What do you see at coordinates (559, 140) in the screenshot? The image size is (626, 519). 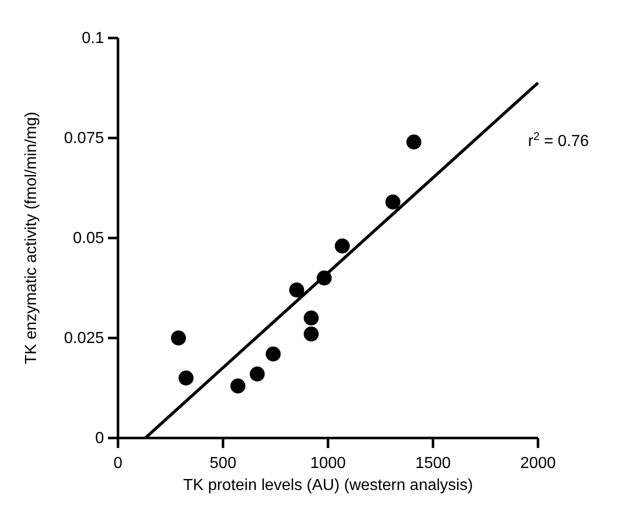 I see `annotation: r$^{2}$ = 0.76` at bounding box center [559, 140].